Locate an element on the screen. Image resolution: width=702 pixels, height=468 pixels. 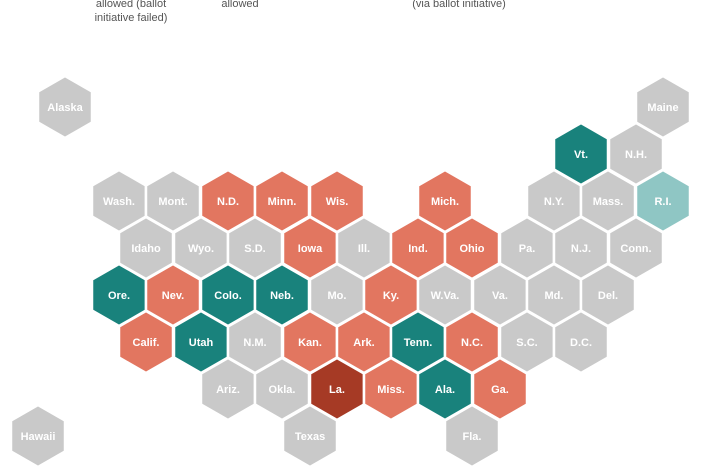
state-label: N.Y. is located at coordinates (554, 202).